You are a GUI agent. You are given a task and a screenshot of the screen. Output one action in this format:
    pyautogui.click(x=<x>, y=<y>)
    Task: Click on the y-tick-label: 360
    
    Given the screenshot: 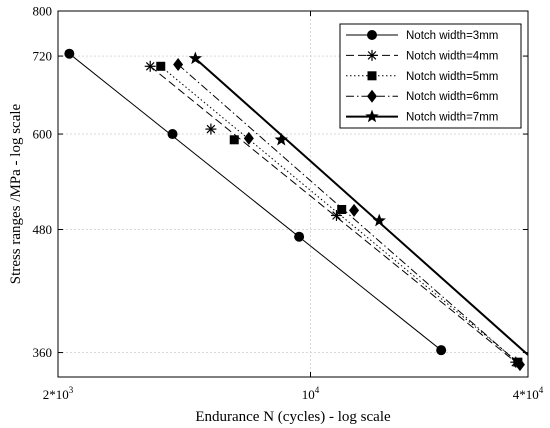 What is the action you would take?
    pyautogui.click(x=43, y=352)
    